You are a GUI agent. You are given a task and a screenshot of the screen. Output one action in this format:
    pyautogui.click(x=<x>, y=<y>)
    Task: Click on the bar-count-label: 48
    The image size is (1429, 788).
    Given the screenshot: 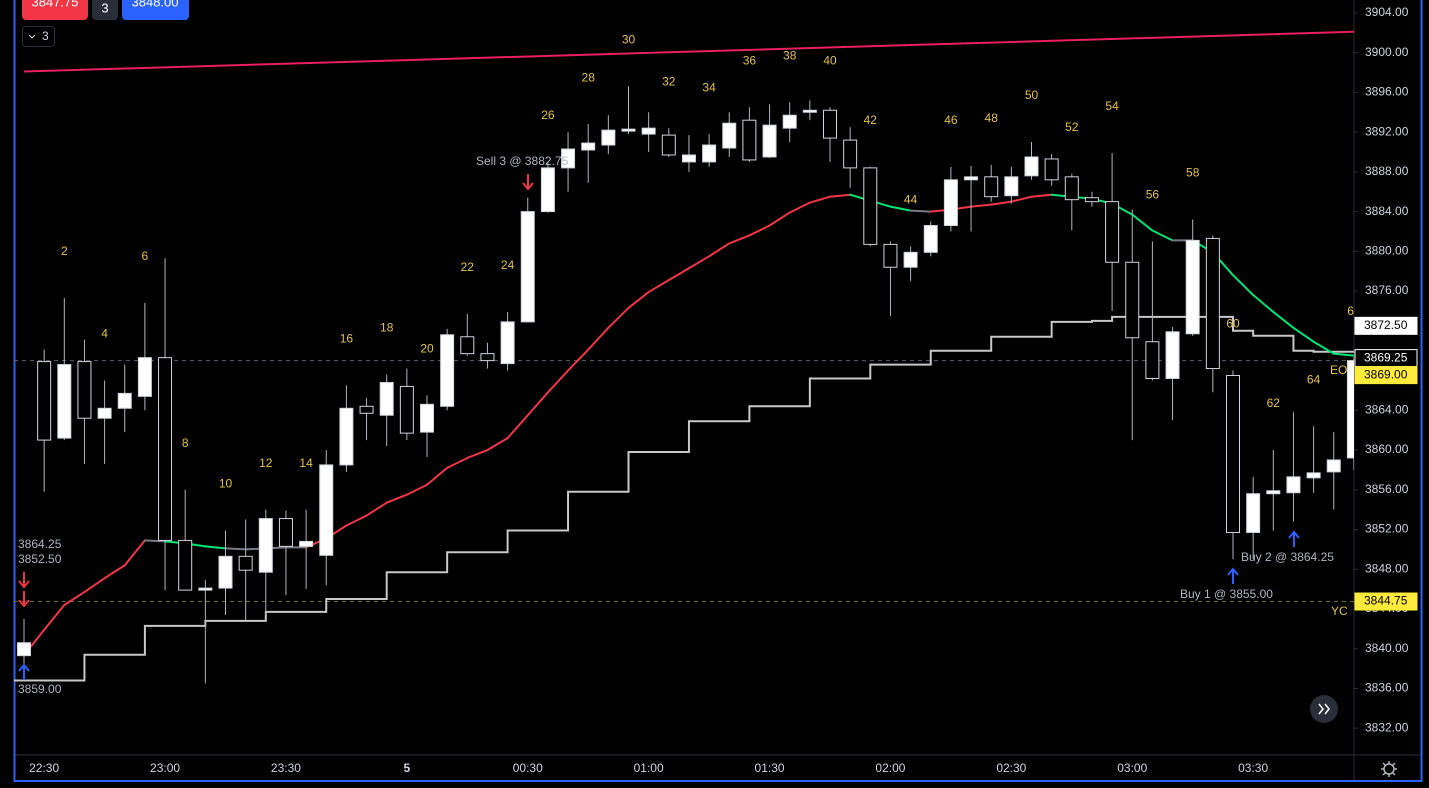 What is the action you would take?
    pyautogui.click(x=992, y=118)
    